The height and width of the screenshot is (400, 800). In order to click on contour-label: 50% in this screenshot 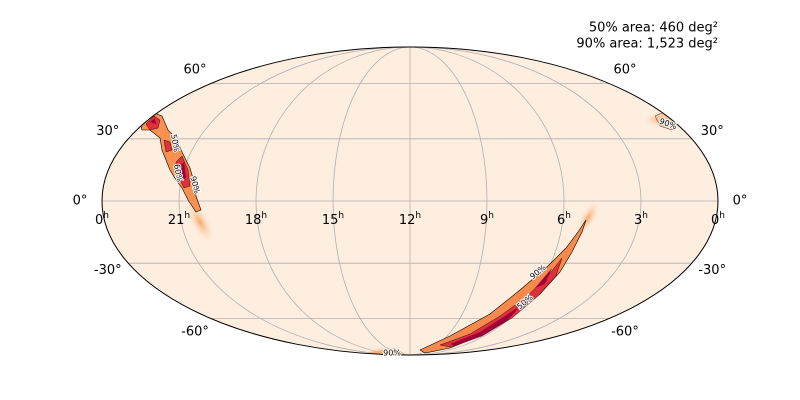, I will do `click(175, 142)`.